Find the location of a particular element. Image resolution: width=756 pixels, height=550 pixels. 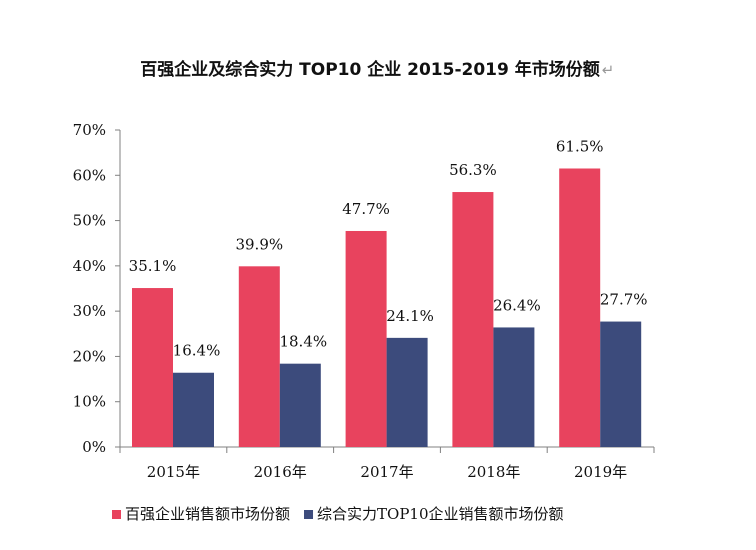

data-label: 56.3% is located at coordinates (473, 170).